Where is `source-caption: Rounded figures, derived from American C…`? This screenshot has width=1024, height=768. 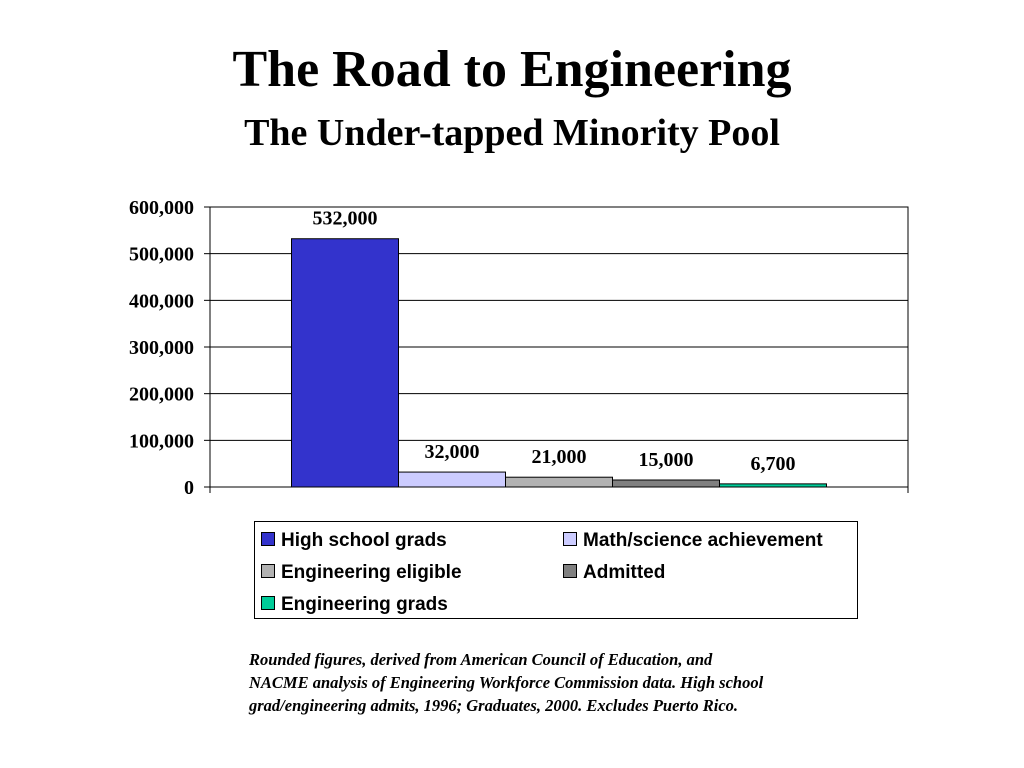
source-caption: Rounded figures, derived from American C… is located at coordinates (569, 682).